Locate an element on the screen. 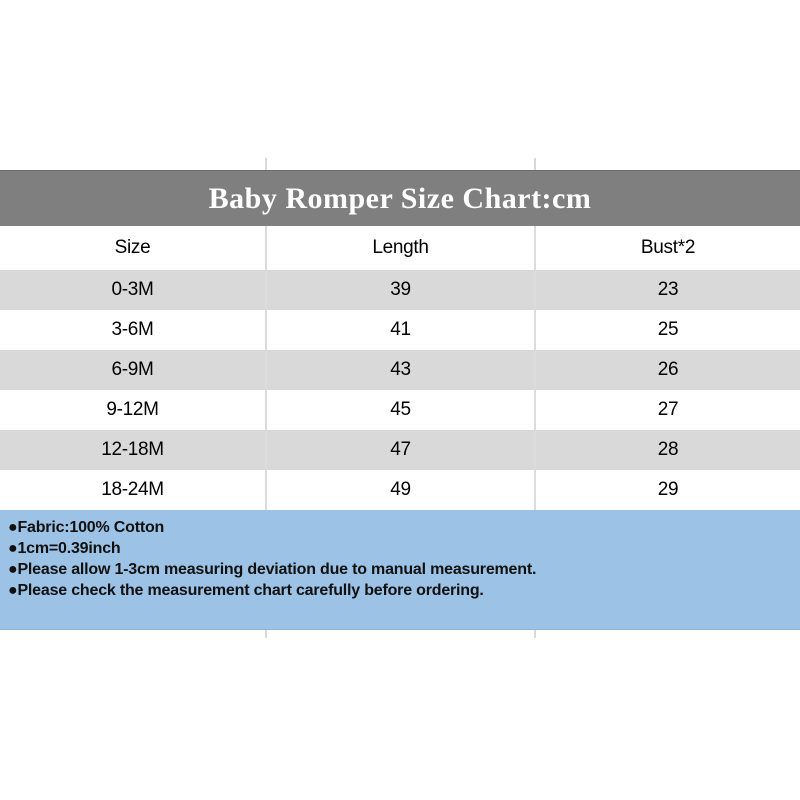 The image size is (800, 800). table-cell: 45 is located at coordinates (401, 410).